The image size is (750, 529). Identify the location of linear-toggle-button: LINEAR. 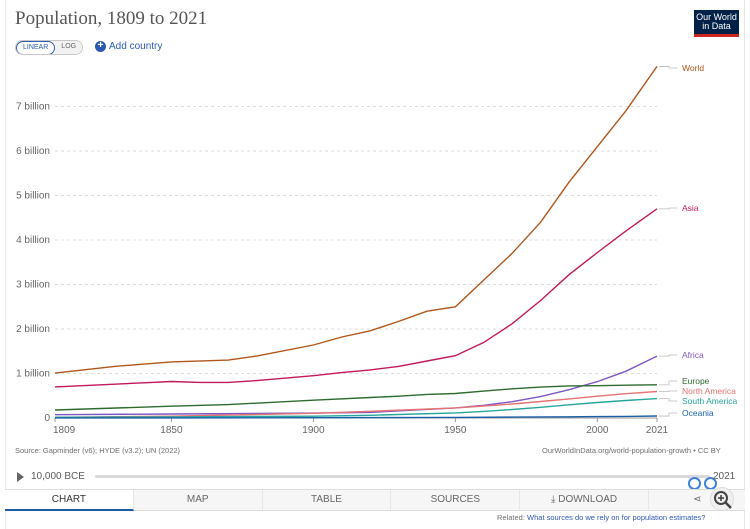
(36, 47).